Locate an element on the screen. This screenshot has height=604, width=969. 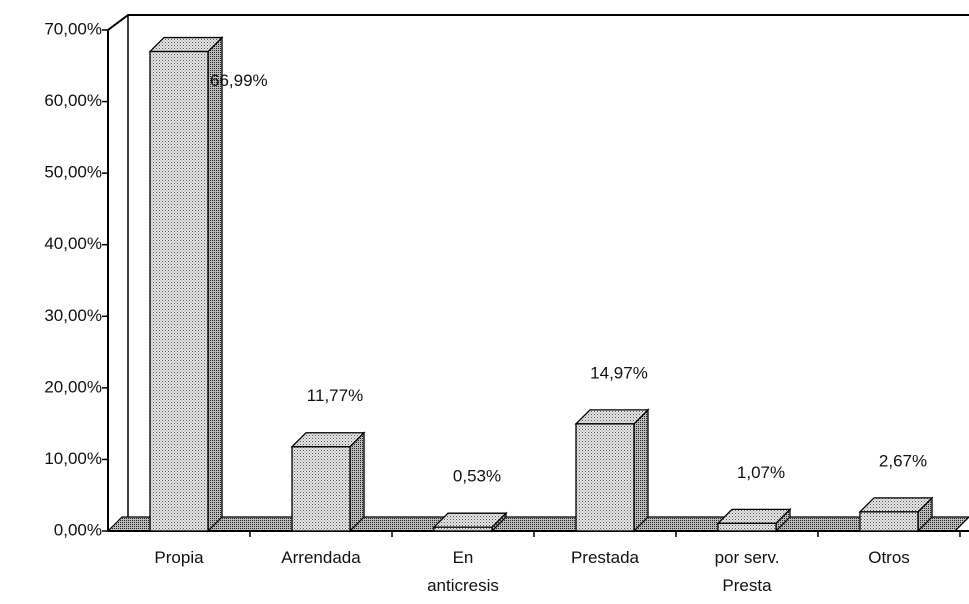
y-tick-label: 0,00% is located at coordinates (78, 529).